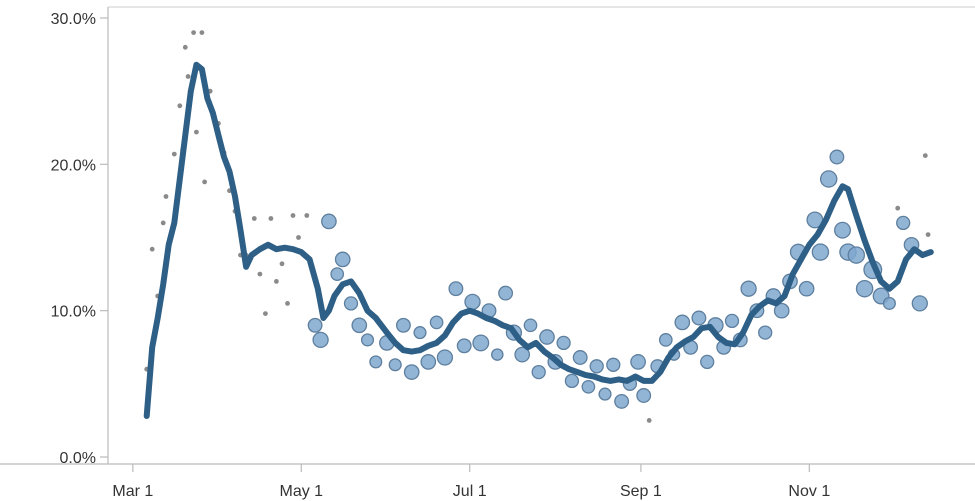  I want to click on x-tick-label: Jul 1, so click(470, 491).